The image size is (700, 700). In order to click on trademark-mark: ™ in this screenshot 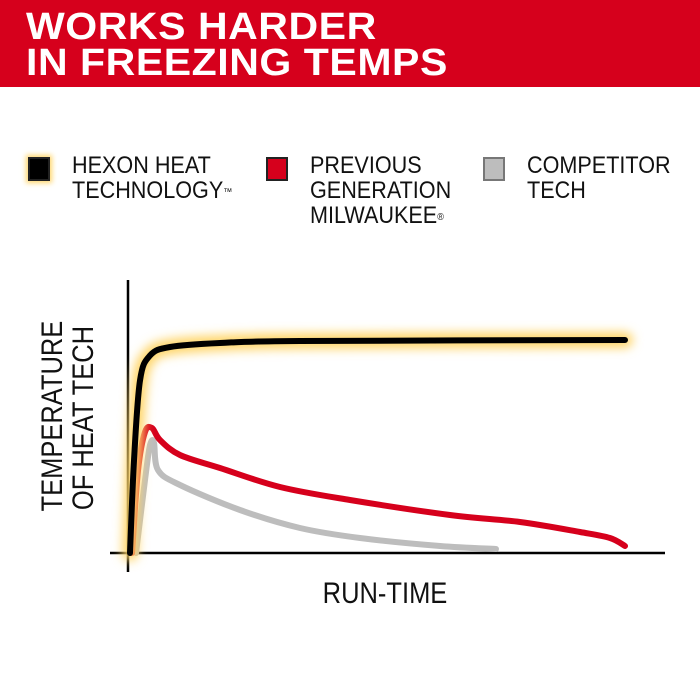, I will do `click(228, 192)`.